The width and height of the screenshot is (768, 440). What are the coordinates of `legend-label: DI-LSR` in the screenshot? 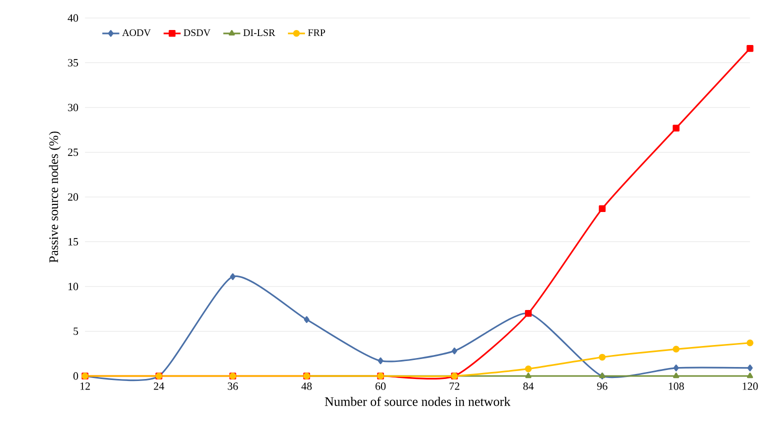 It's located at (259, 32).